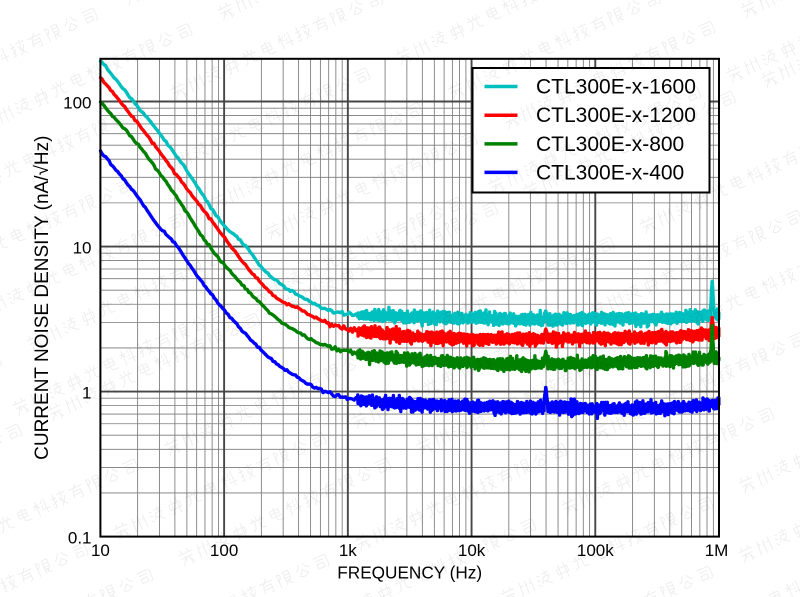 The height and width of the screenshot is (597, 800). What do you see at coordinates (610, 172) in the screenshot?
I see `svg-text: CTL300E-x-400` at bounding box center [610, 172].